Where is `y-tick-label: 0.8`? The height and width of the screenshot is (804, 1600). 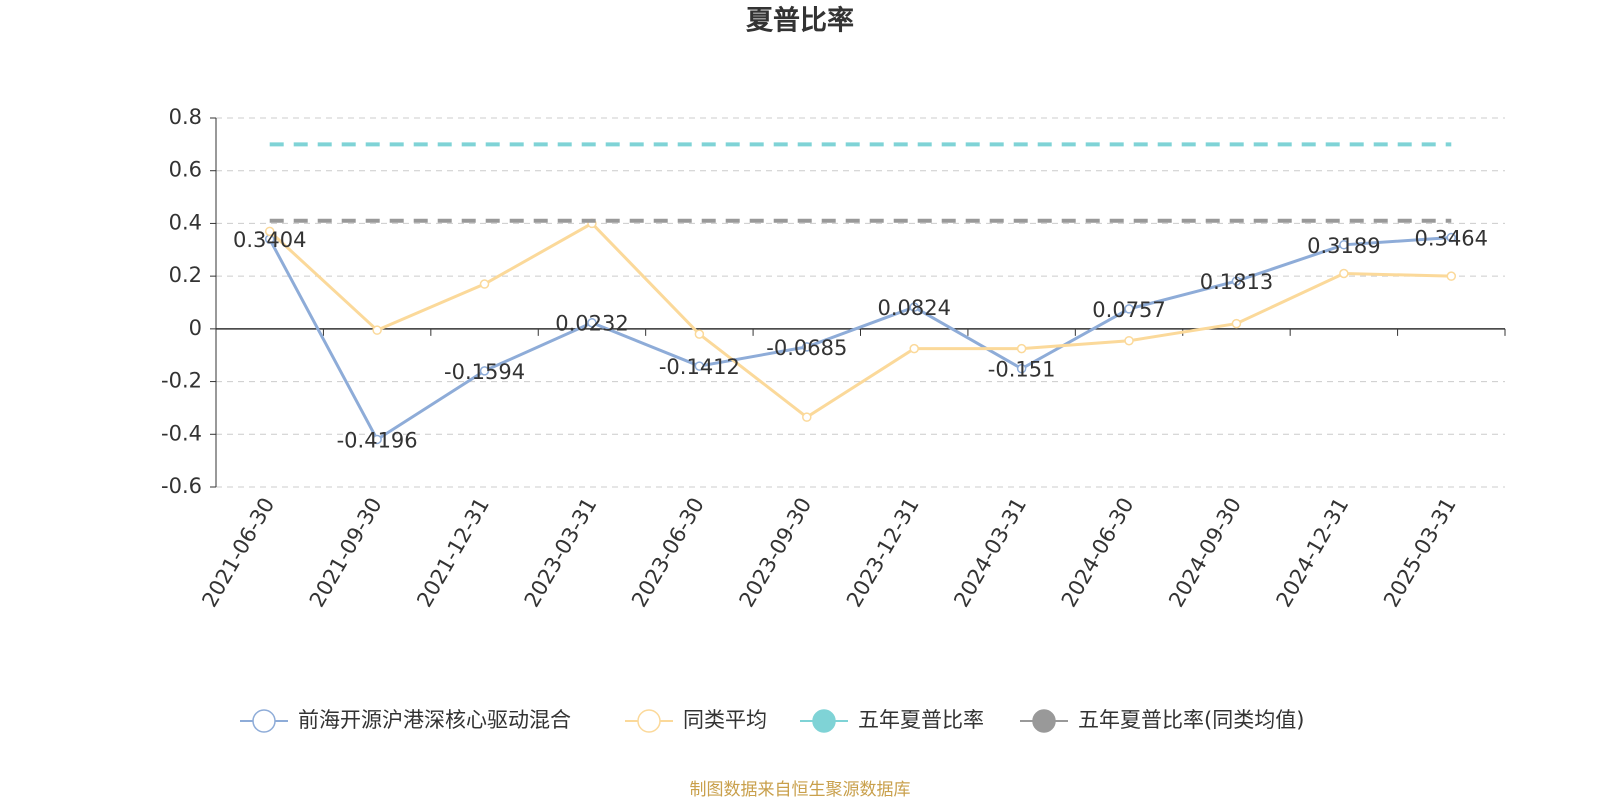
y-tick-label: 0.8 is located at coordinates (185, 117).